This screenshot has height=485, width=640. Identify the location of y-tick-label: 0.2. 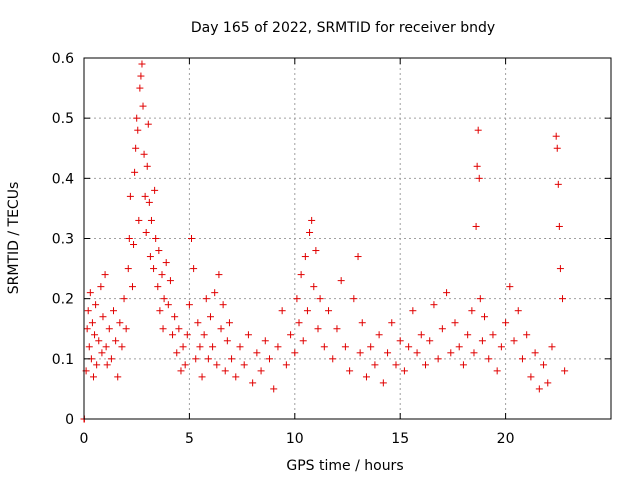
(63, 300).